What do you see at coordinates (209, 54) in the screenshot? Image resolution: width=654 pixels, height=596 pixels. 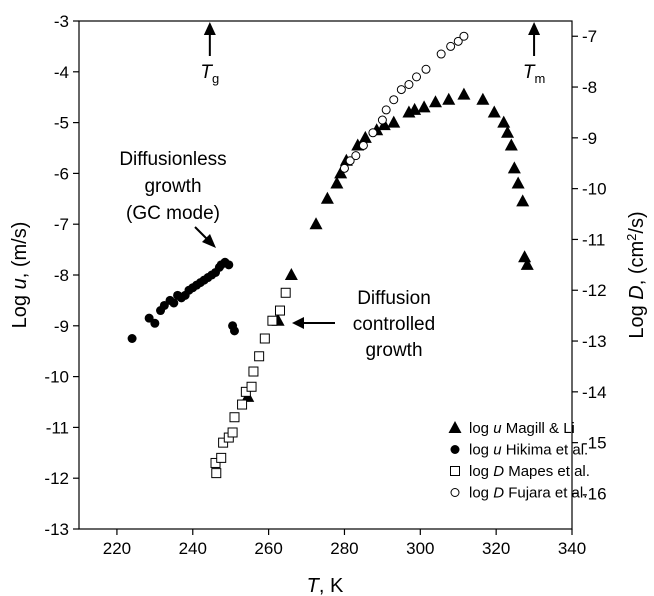 I see `tg-marker: Tg` at bounding box center [209, 54].